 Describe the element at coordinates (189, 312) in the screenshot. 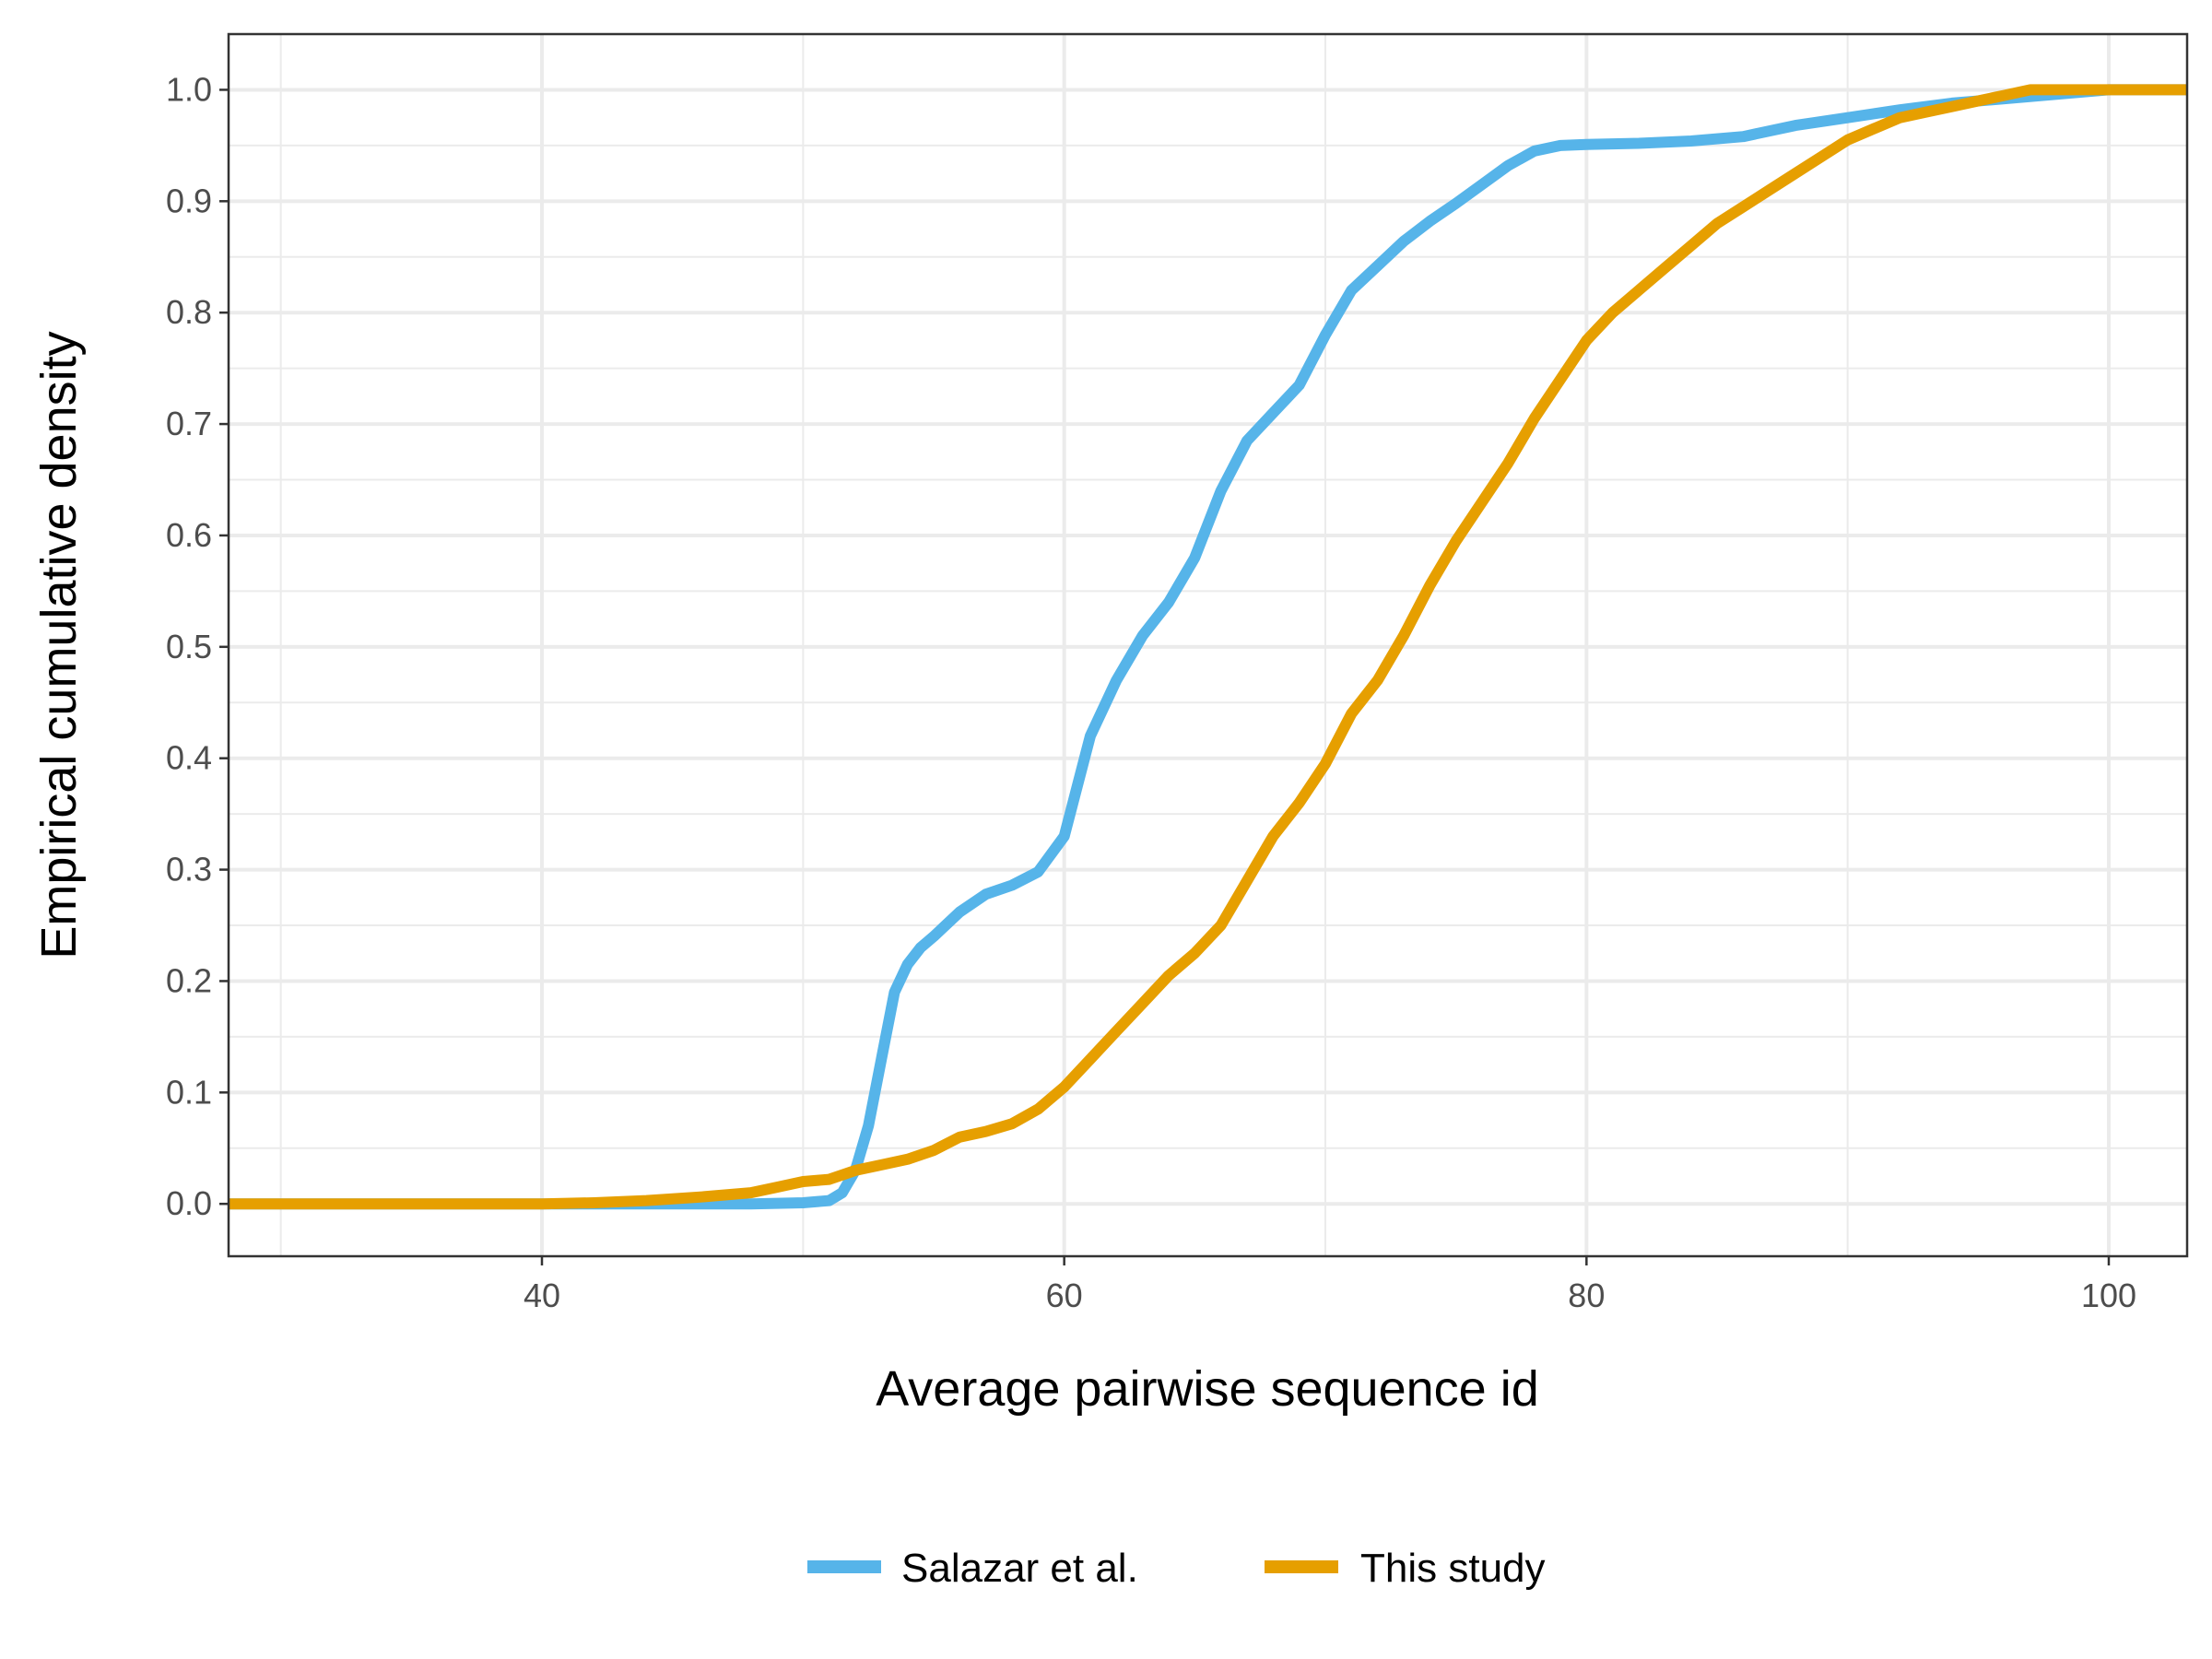

I see `y-tick-label: 0.8` at that location.